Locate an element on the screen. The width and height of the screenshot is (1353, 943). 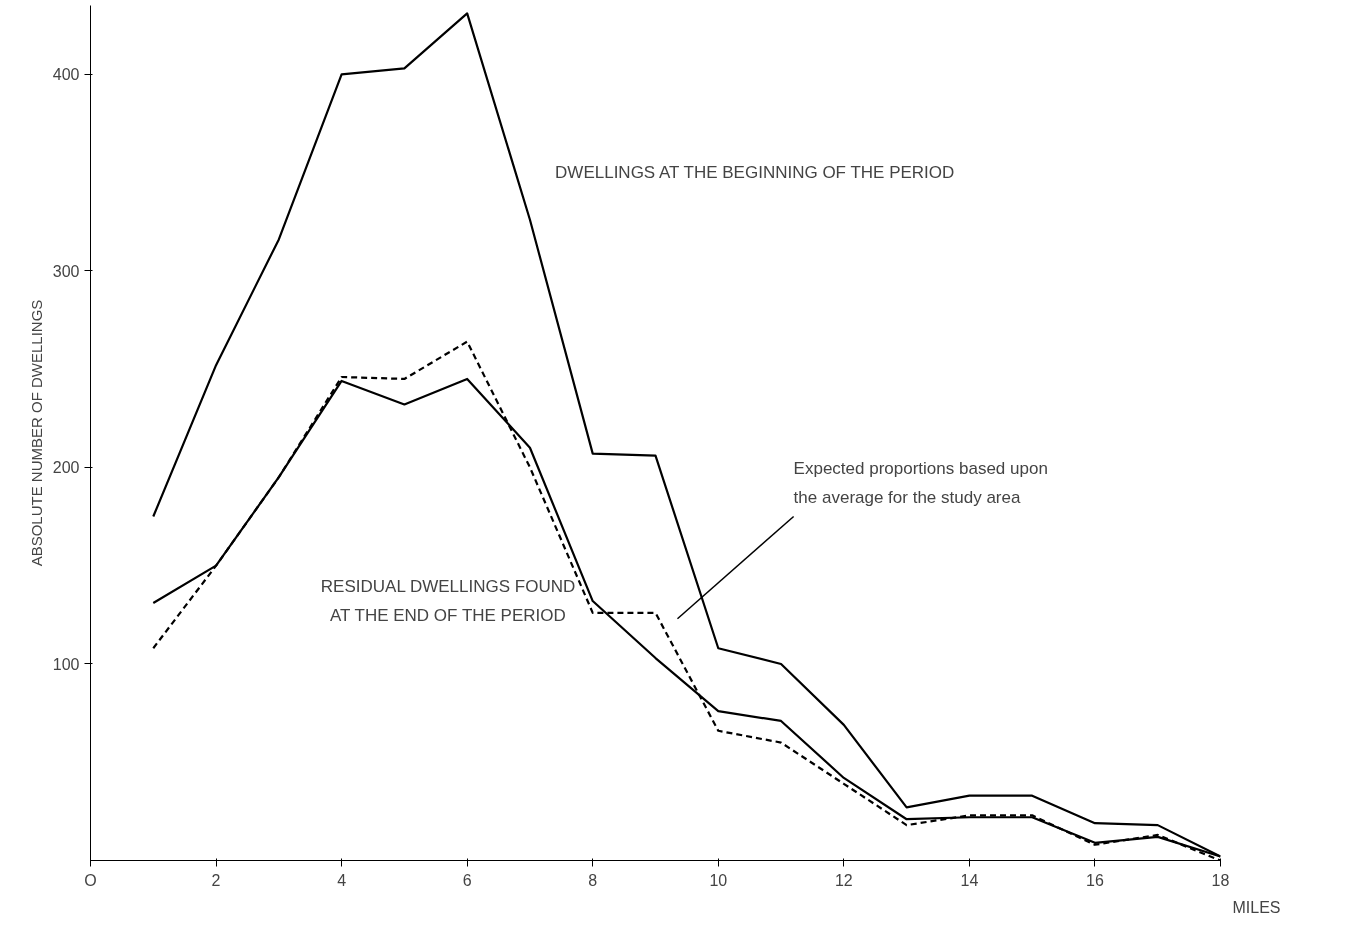
x-tick-label: 16 is located at coordinates (1095, 880).